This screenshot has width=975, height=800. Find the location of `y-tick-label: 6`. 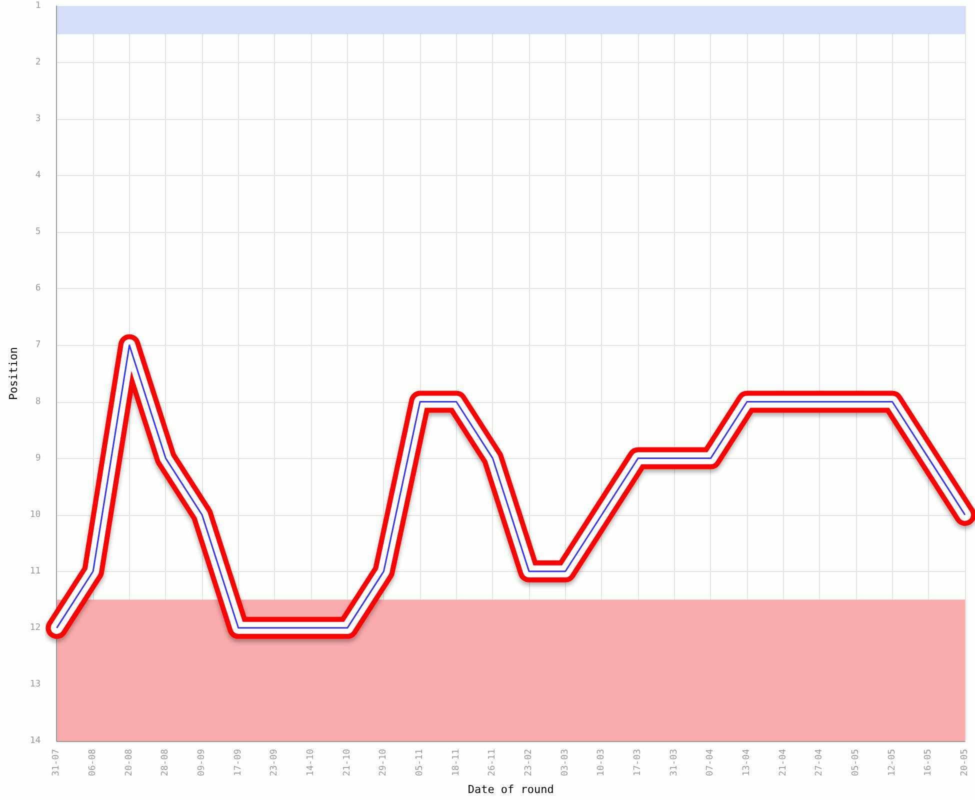

y-tick-label: 6 is located at coordinates (38, 289).